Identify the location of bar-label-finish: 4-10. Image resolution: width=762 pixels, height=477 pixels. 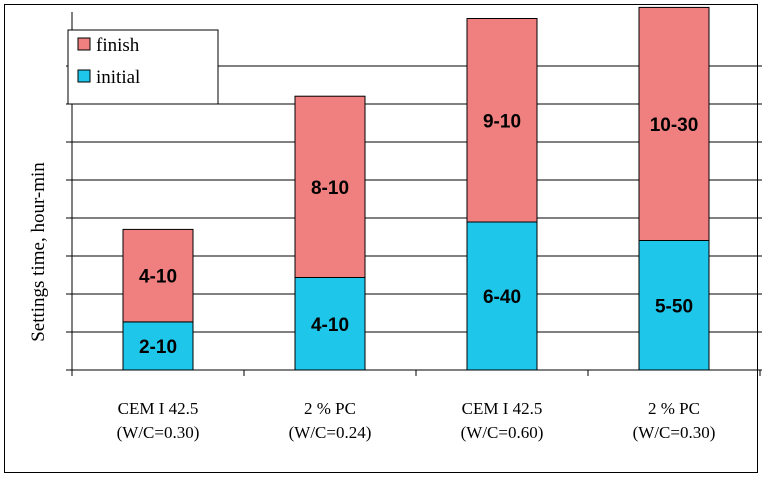
(158, 277).